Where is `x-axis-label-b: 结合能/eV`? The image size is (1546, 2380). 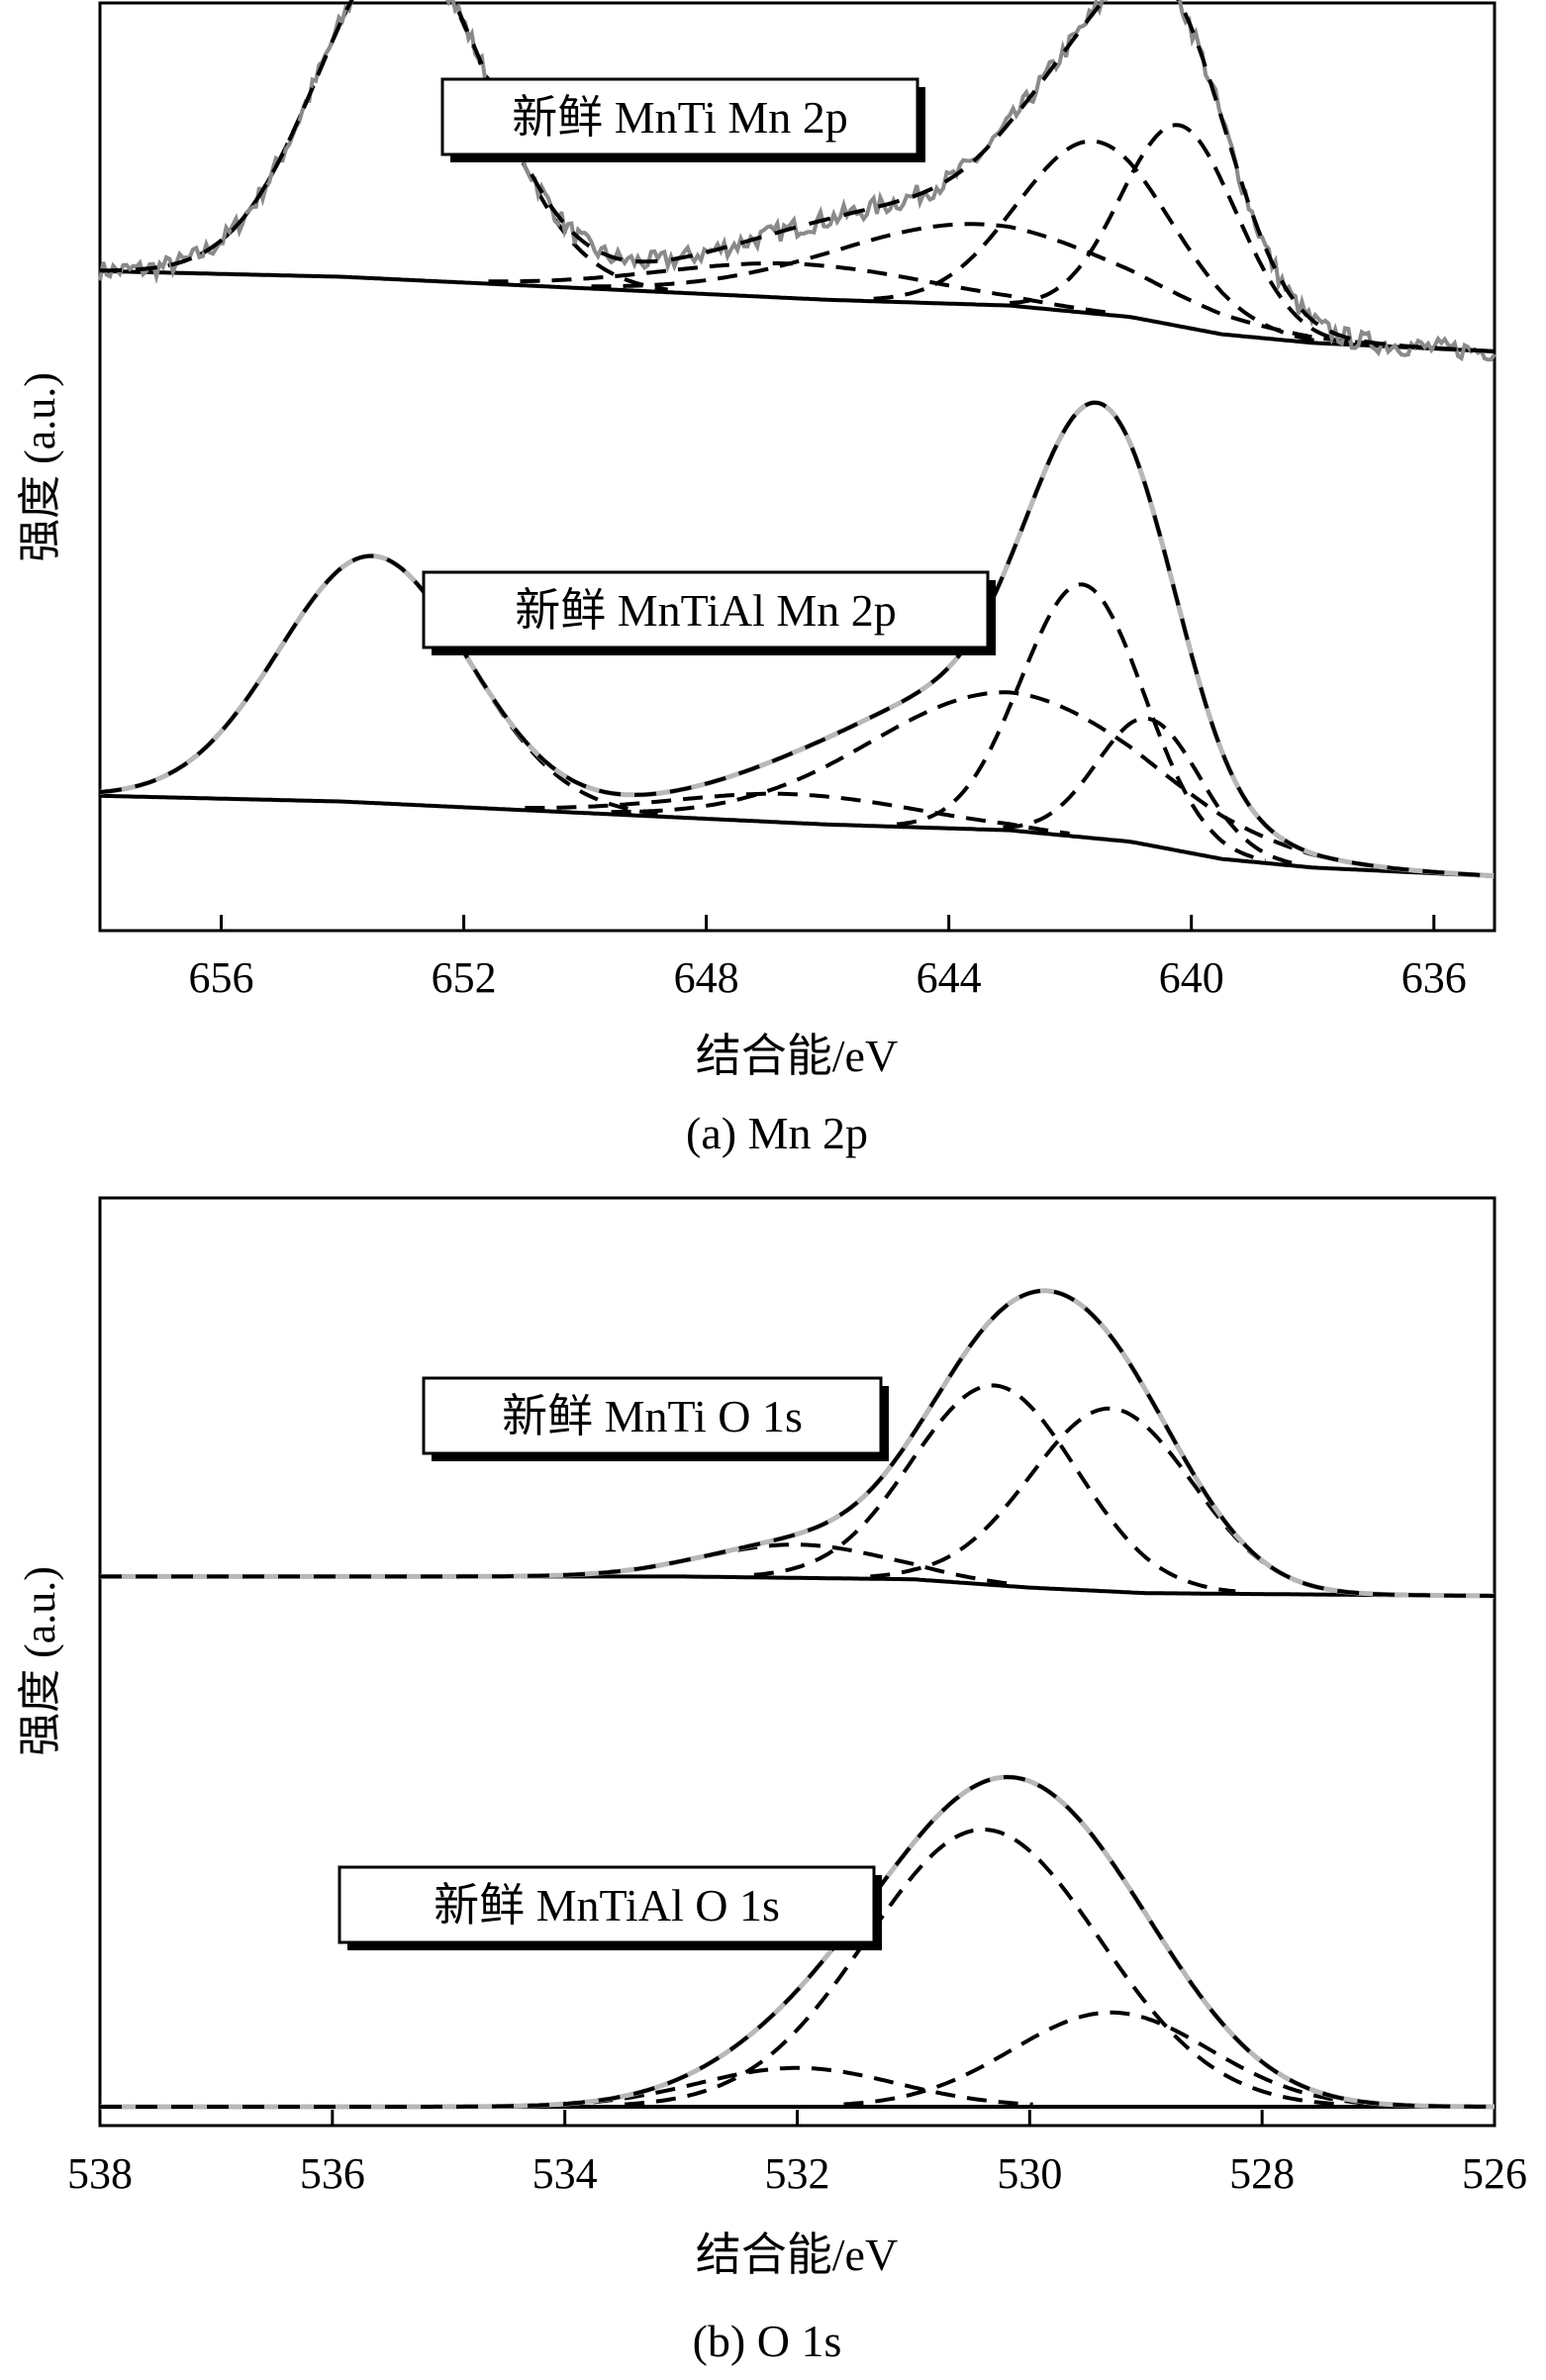 x-axis-label-b: 结合能/eV is located at coordinates (797, 2255).